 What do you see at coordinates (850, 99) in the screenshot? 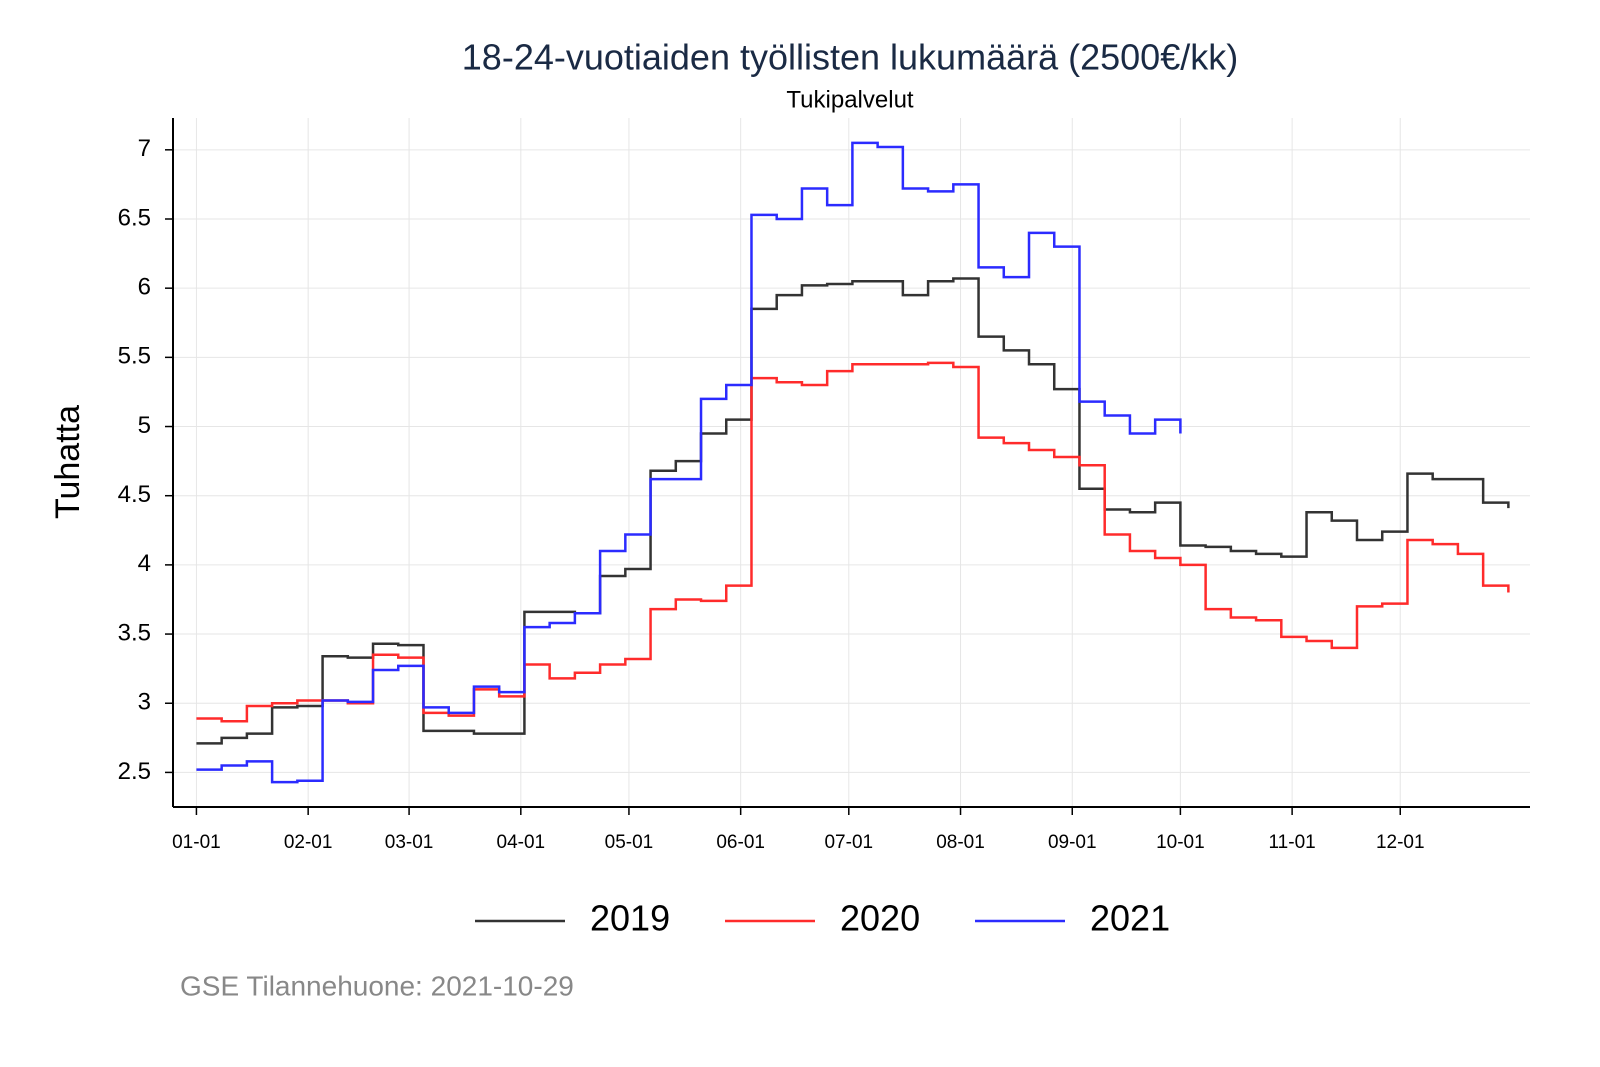
I see `chart-subtitle: Tukipalvelut` at bounding box center [850, 99].